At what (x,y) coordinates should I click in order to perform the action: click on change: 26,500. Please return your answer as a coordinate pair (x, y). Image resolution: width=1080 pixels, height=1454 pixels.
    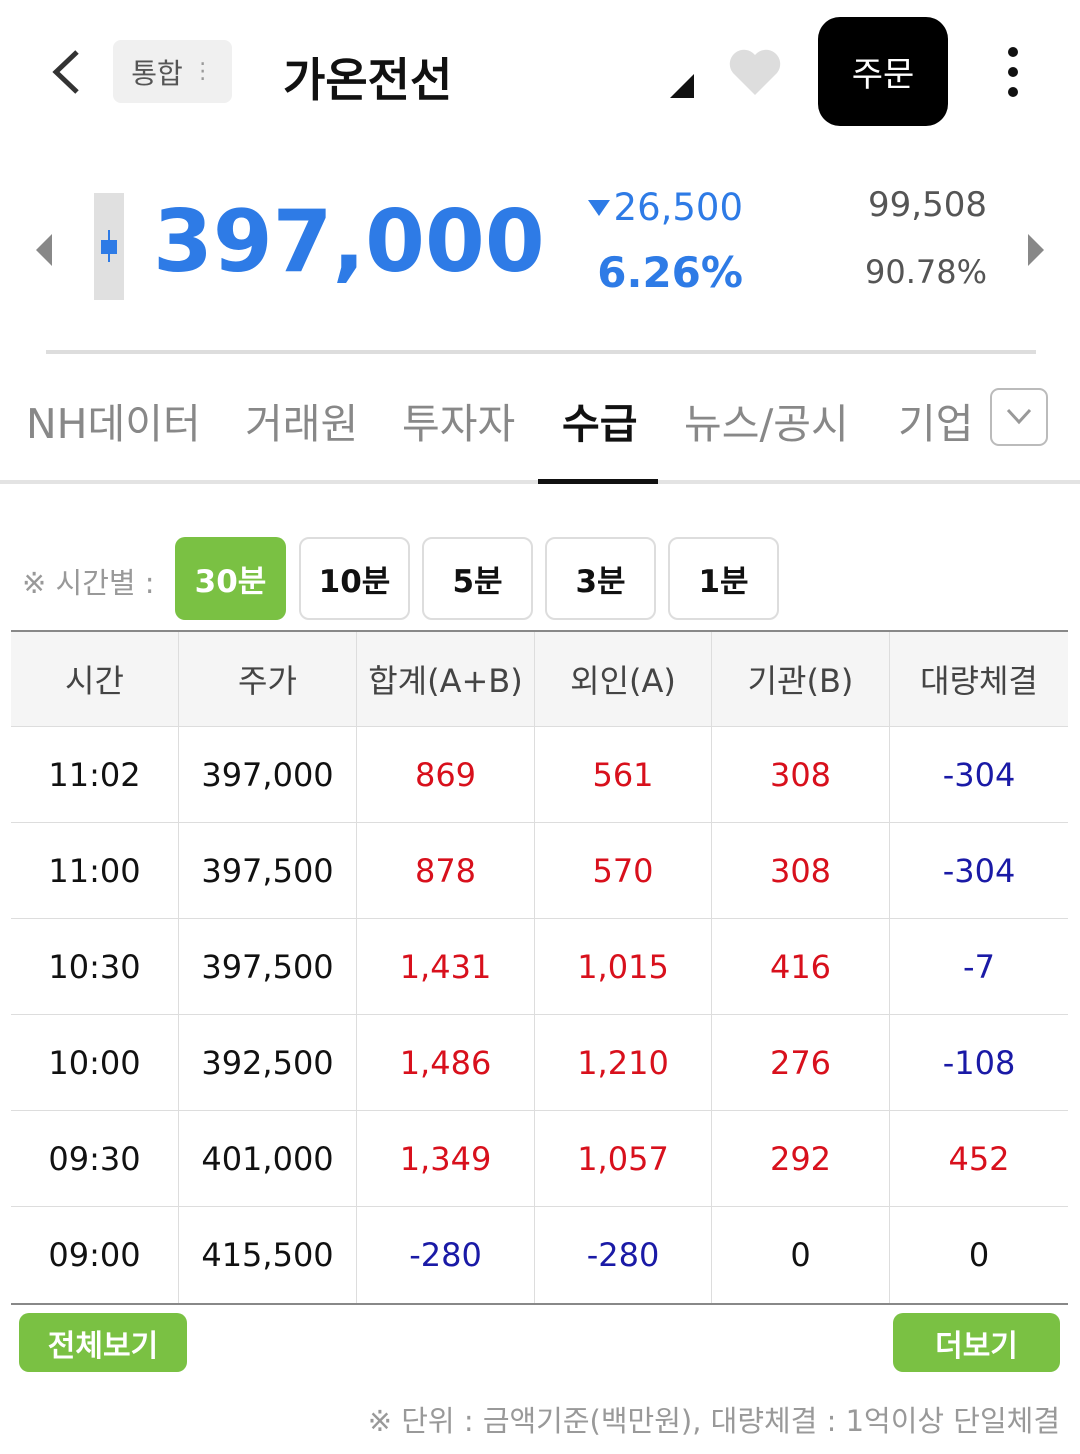
    Looking at the image, I should click on (678, 207).